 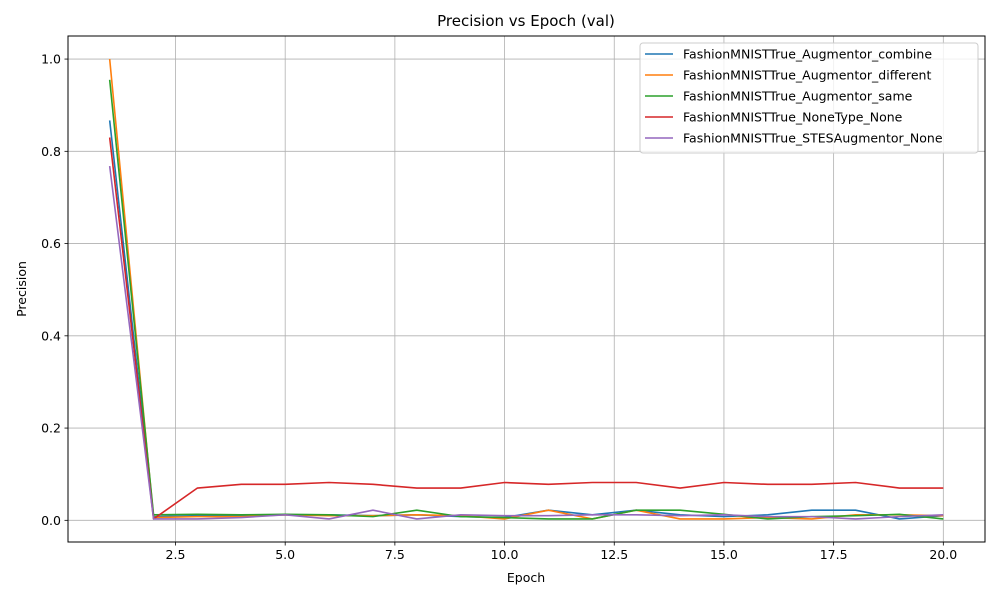 What do you see at coordinates (51, 428) in the screenshot?
I see `y-tick-label: 0.2` at bounding box center [51, 428].